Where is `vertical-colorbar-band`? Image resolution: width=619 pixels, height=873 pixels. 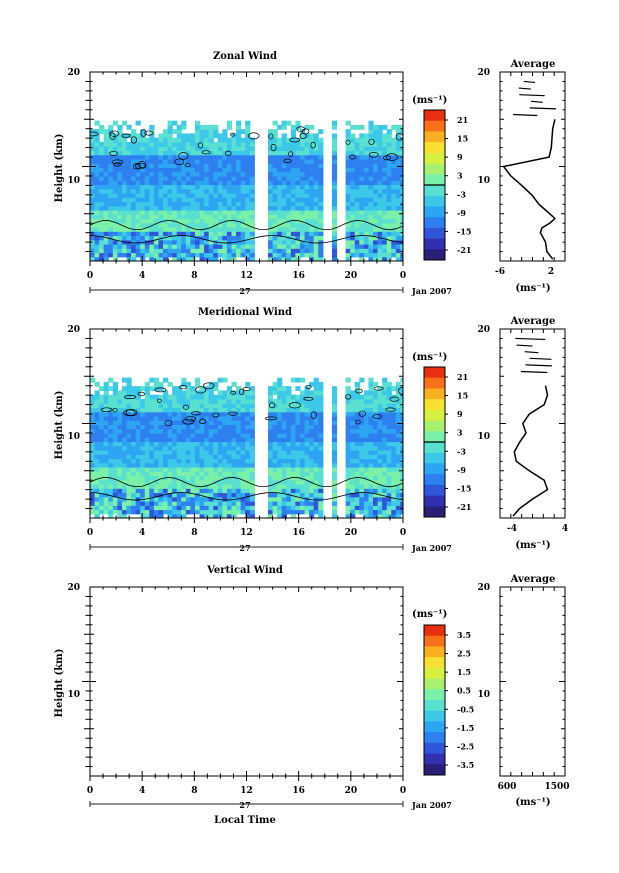 vertical-colorbar-band is located at coordinates (434, 770).